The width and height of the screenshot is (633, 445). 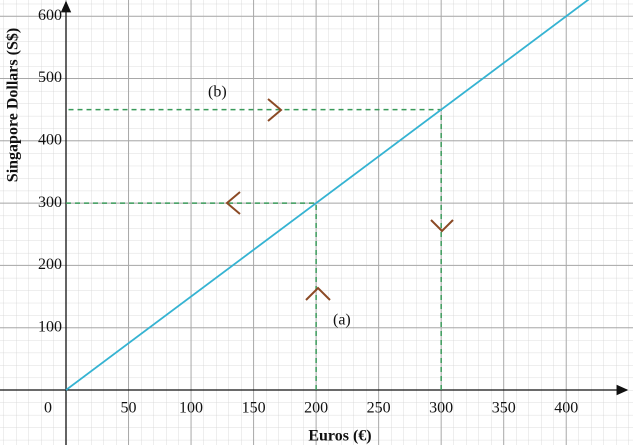 I want to click on y-tick-label: 400, so click(x=50, y=139).